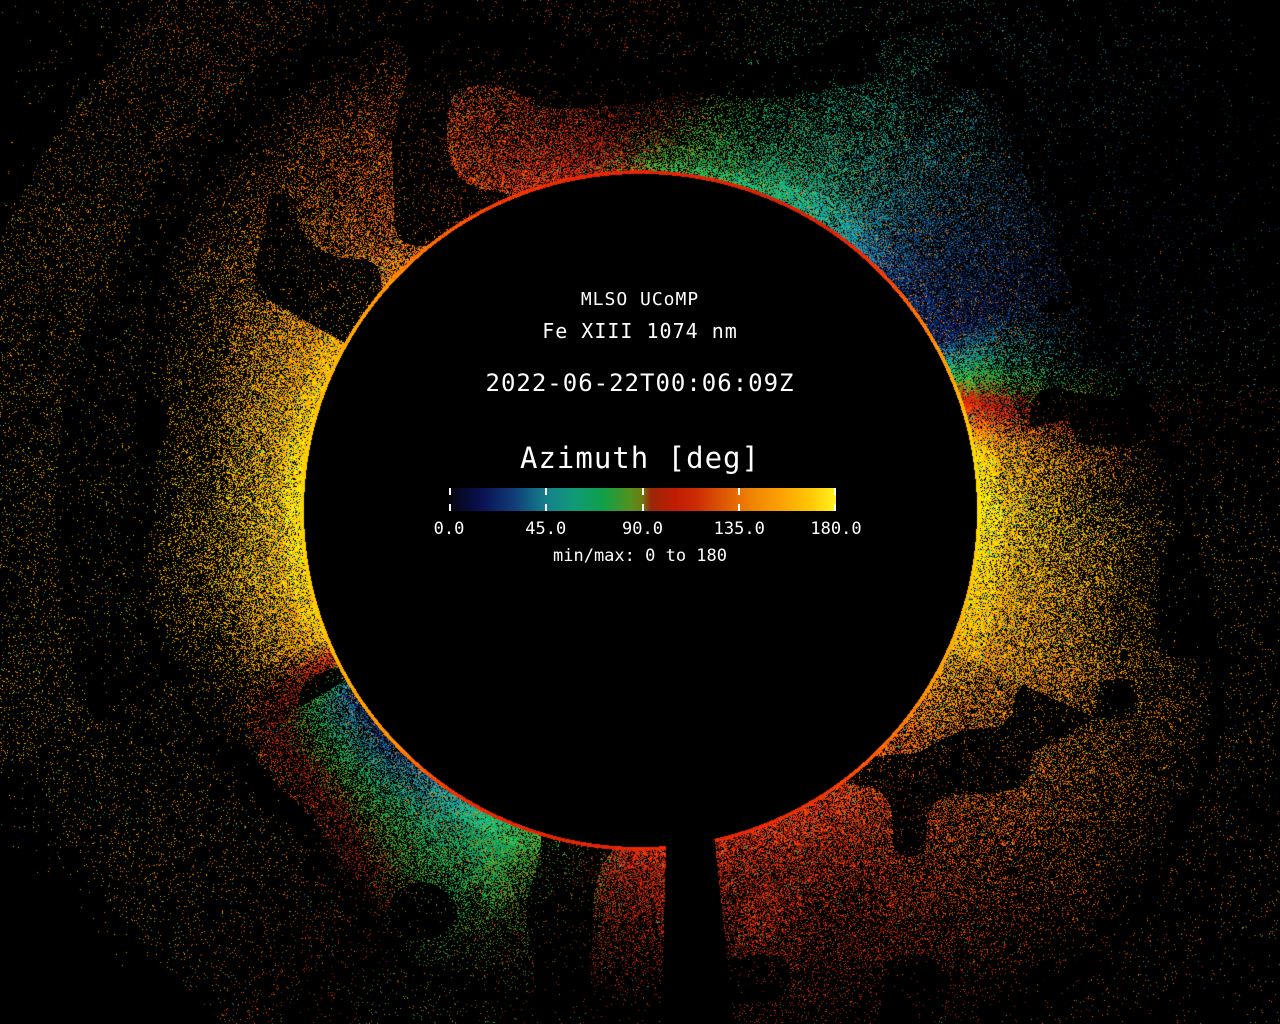  Describe the element at coordinates (640, 299) in the screenshot. I see `instrument-label: MLSO UCoMP` at that location.